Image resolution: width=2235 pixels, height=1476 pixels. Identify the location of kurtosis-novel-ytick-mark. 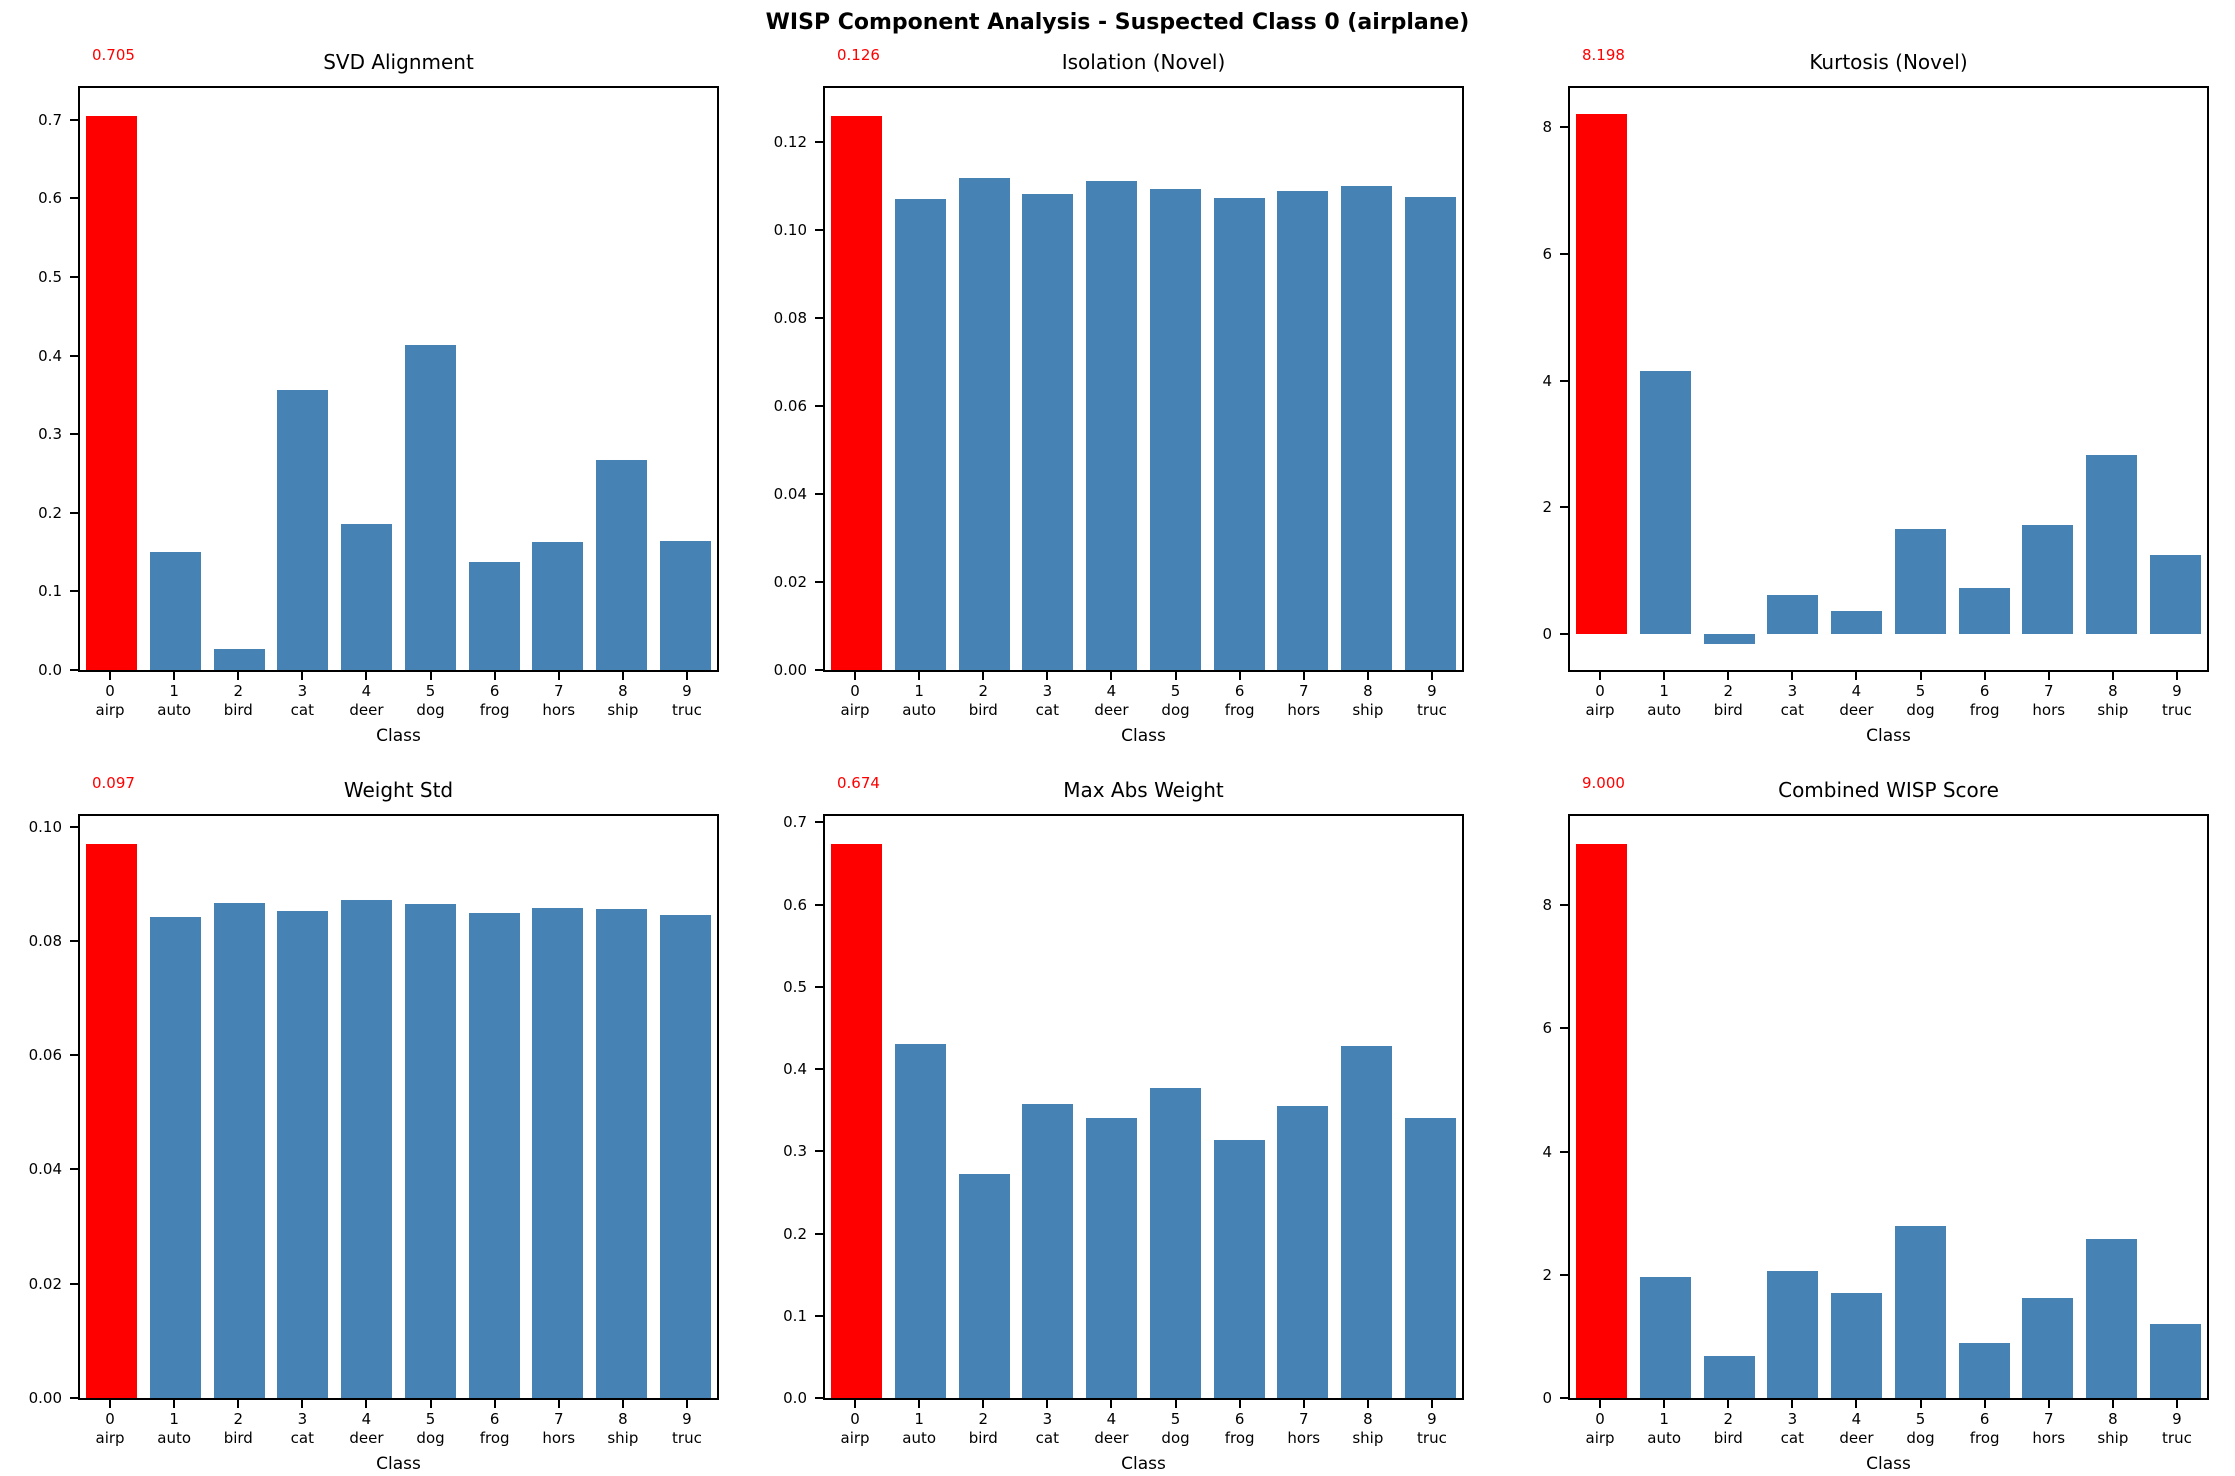
(1564, 380).